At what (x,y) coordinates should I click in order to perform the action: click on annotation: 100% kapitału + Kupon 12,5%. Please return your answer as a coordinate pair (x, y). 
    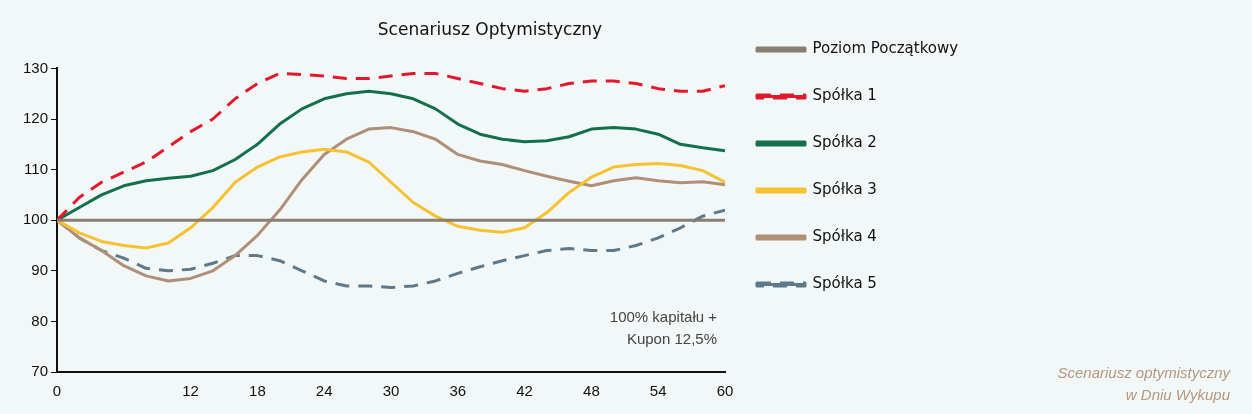
    Looking at the image, I should click on (663, 327).